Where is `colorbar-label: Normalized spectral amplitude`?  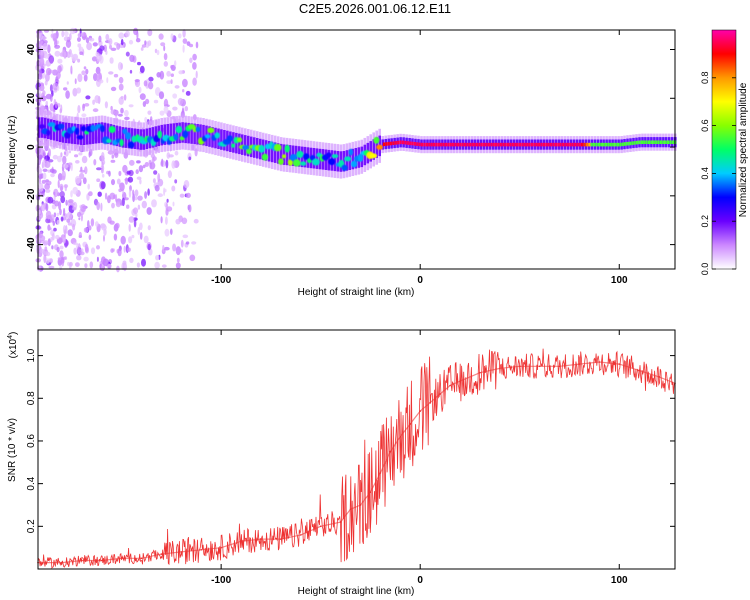
colorbar-label: Normalized spectral amplitude is located at coordinates (743, 149).